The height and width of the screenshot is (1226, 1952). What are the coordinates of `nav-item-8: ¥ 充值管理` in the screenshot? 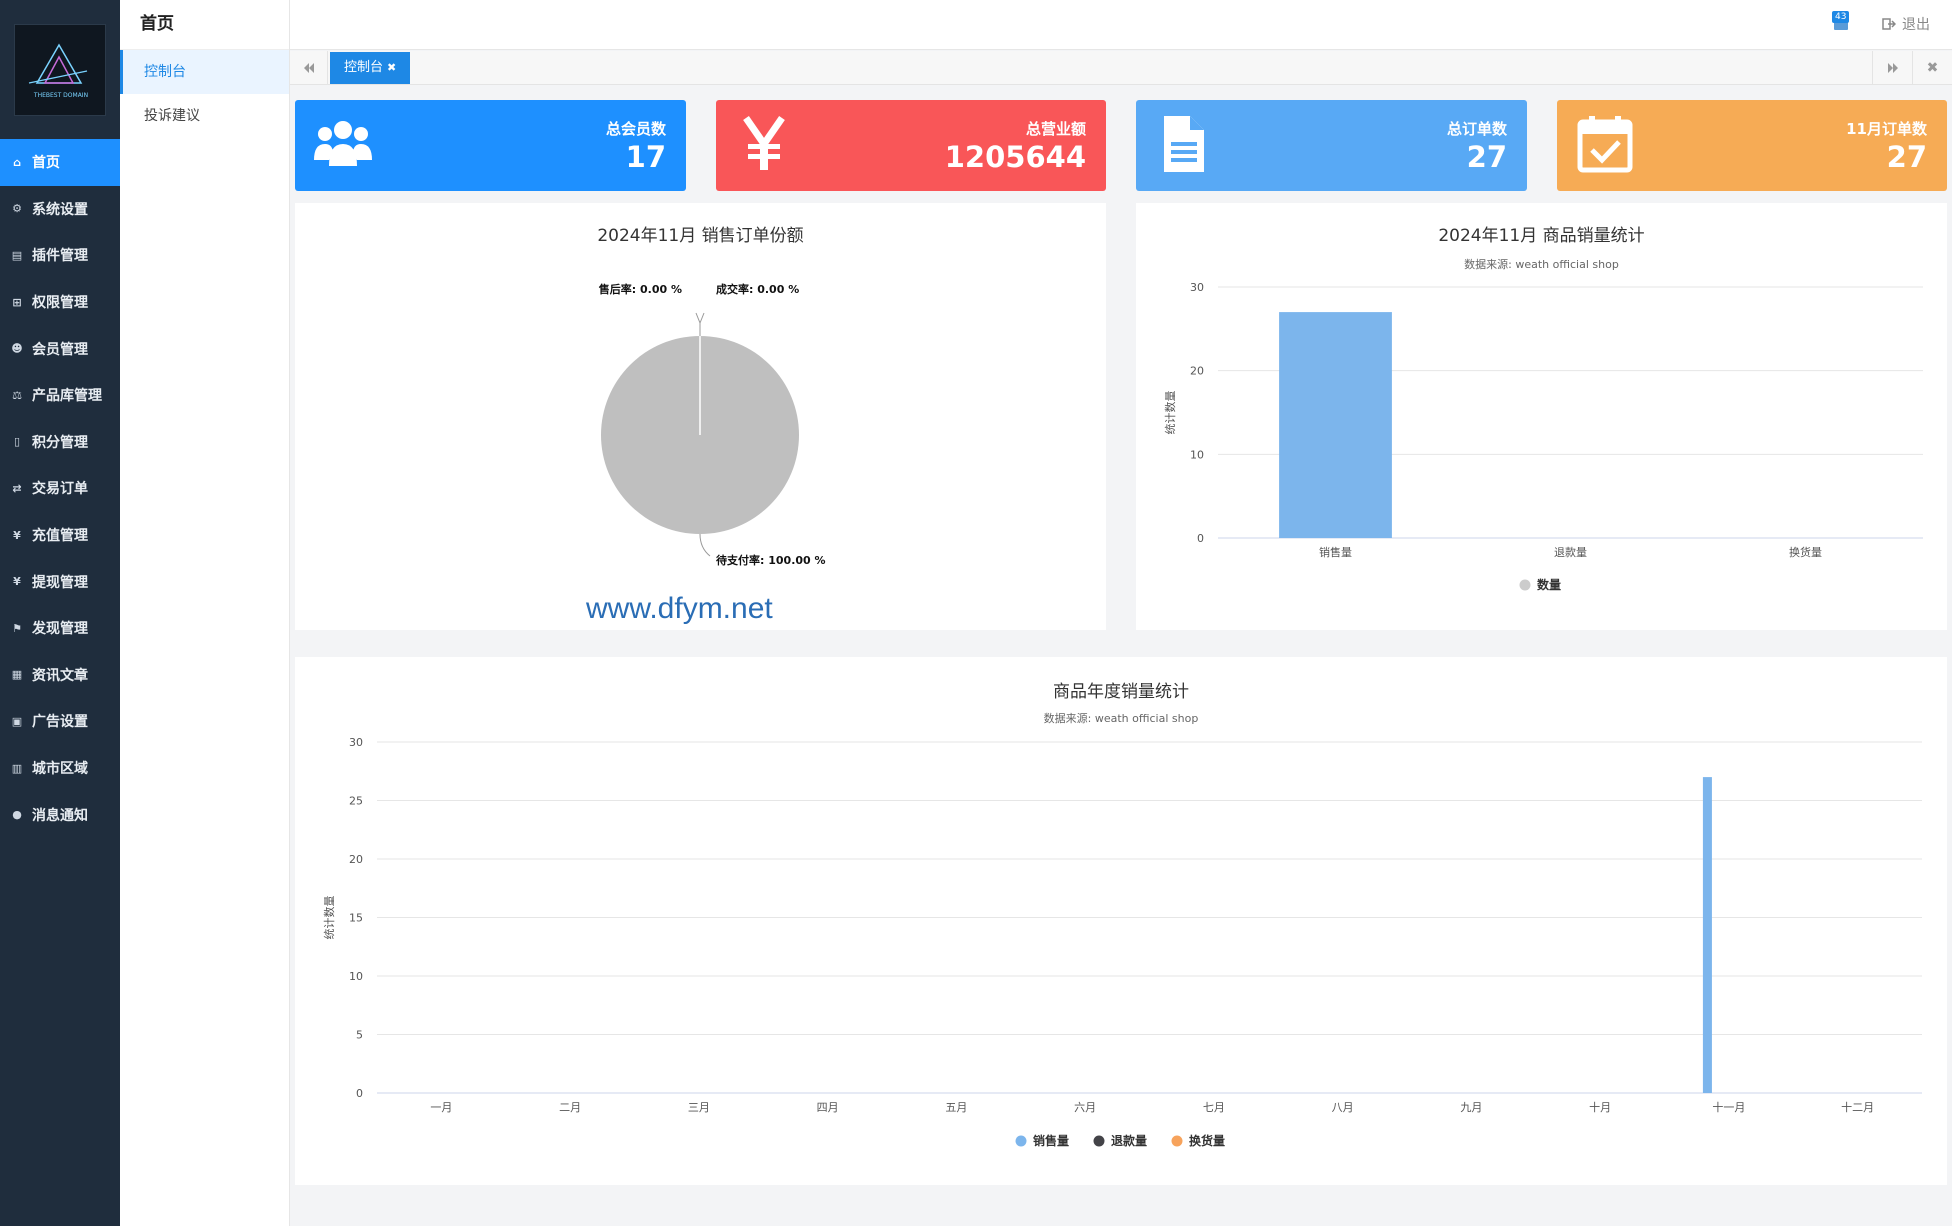 It's located at (60, 535).